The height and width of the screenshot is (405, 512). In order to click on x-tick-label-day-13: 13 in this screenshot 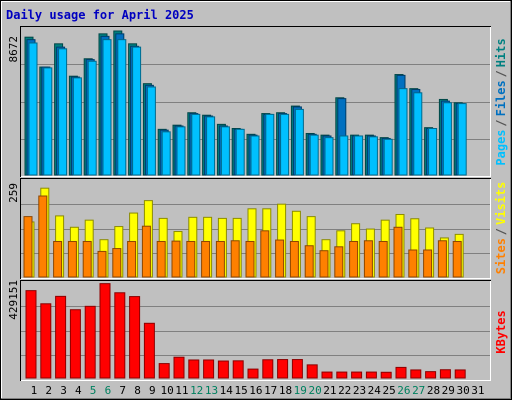, I will do `click(211, 390)`.